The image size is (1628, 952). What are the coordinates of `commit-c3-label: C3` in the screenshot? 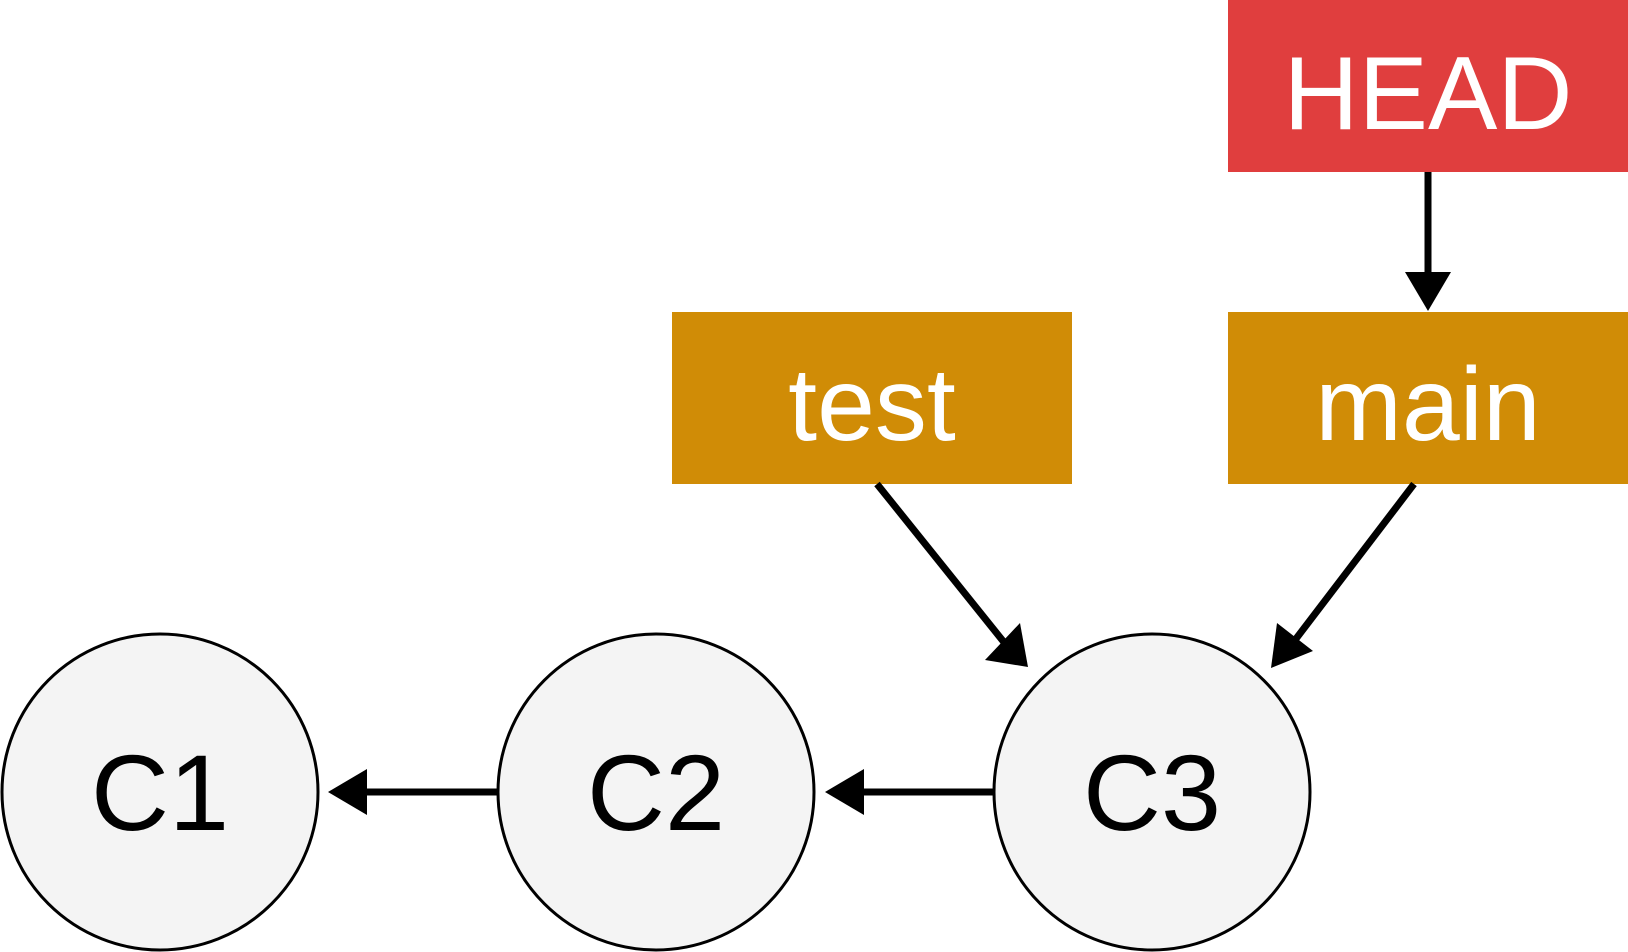 It's located at (1152, 792).